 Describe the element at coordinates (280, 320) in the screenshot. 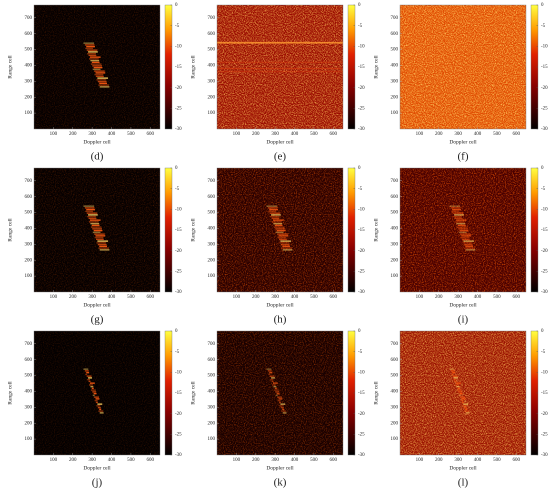

I see `panel-label: (h)` at that location.